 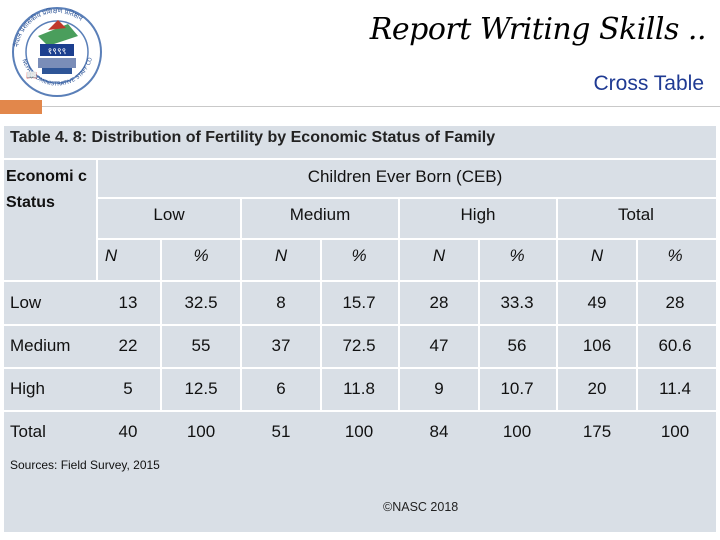 What do you see at coordinates (421, 507) in the screenshot?
I see `copyright: ©NASC 2018` at bounding box center [421, 507].